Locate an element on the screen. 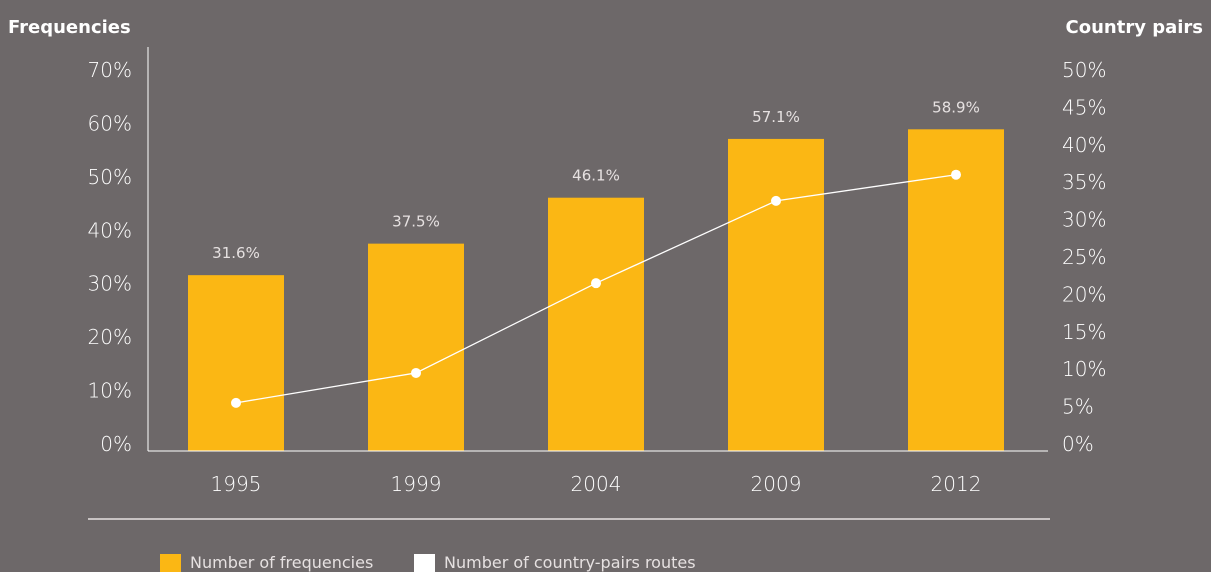 The image size is (1211, 572). left-tick-label: 50% is located at coordinates (110, 177).